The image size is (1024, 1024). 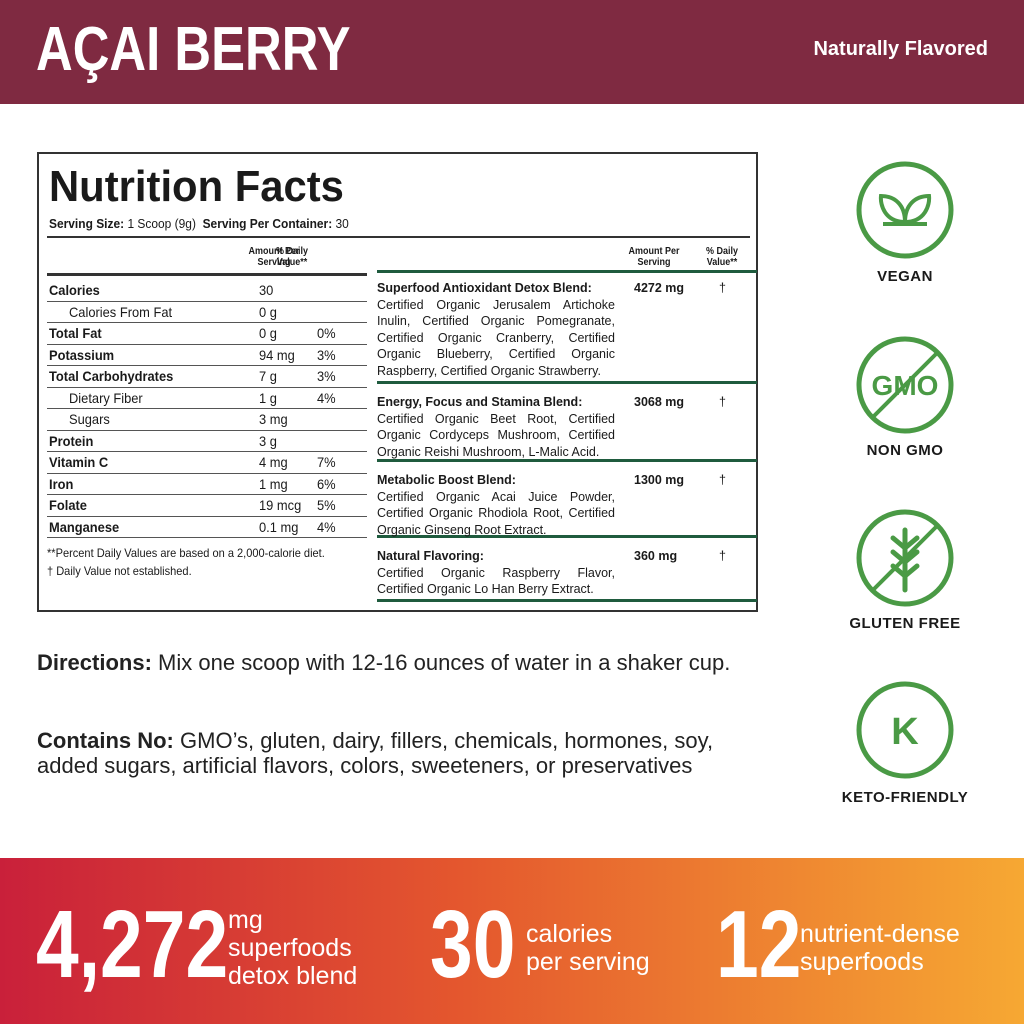 What do you see at coordinates (84, 526) in the screenshot?
I see `nutrient-name: Manganese` at bounding box center [84, 526].